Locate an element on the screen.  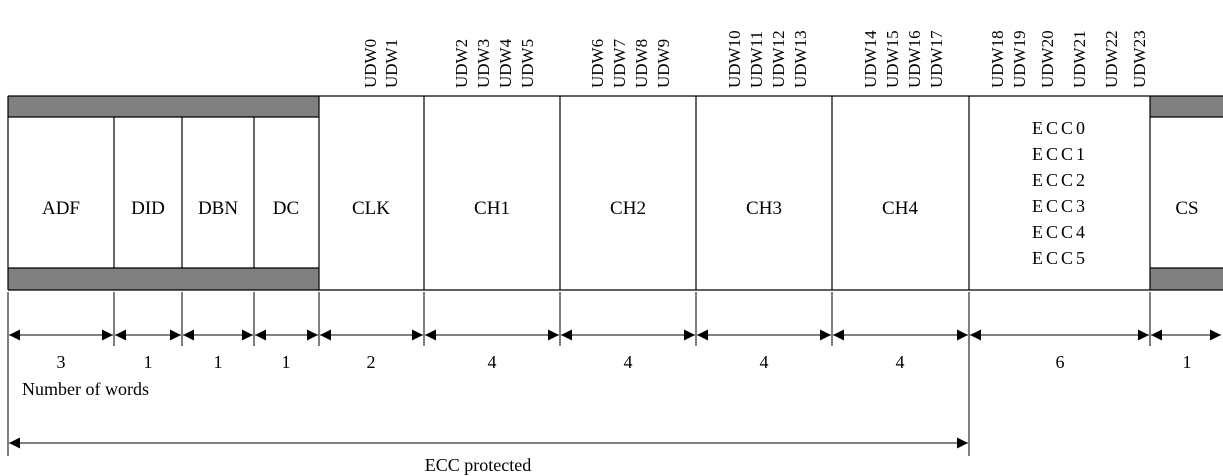
field-label-dbn: DBN is located at coordinates (218, 208).